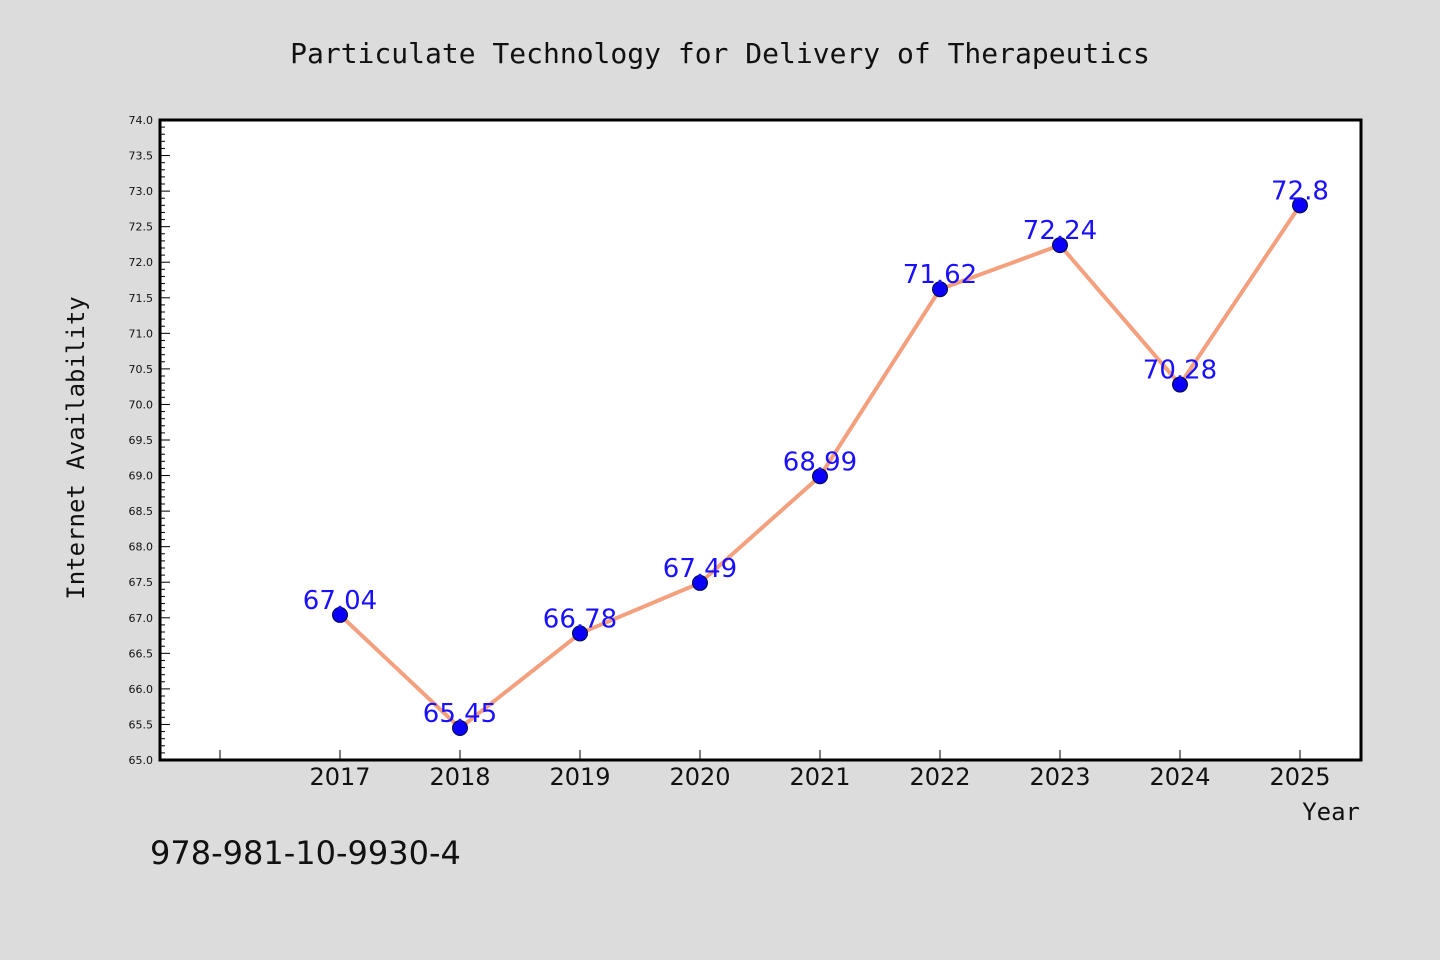 The height and width of the screenshot is (960, 1440). Describe the element at coordinates (141, 511) in the screenshot. I see `y-tick-label: 68.5` at that location.